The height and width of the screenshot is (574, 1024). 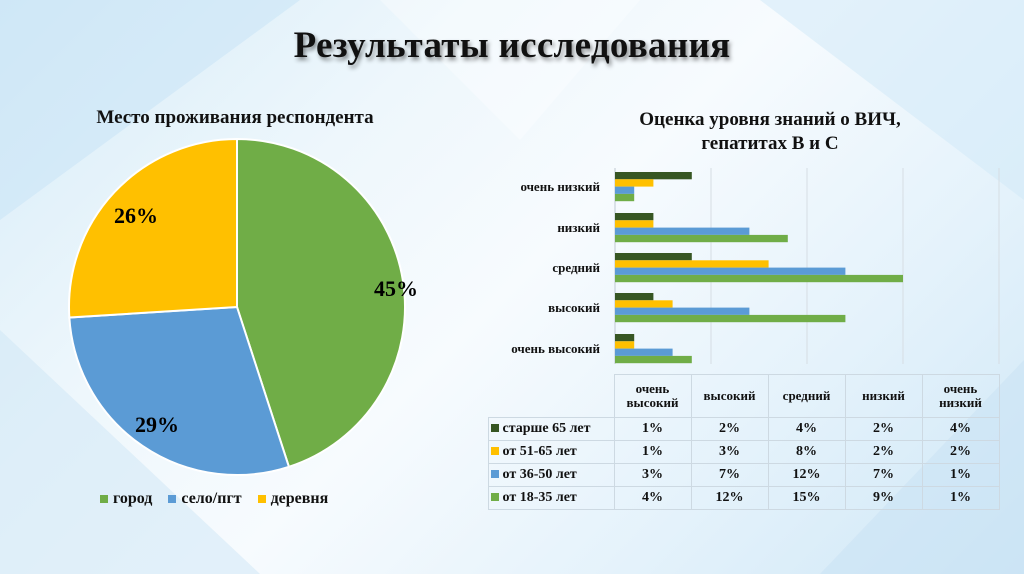 What do you see at coordinates (555, 348) in the screenshot?
I see `category-label-very-high: очень высокий` at bounding box center [555, 348].